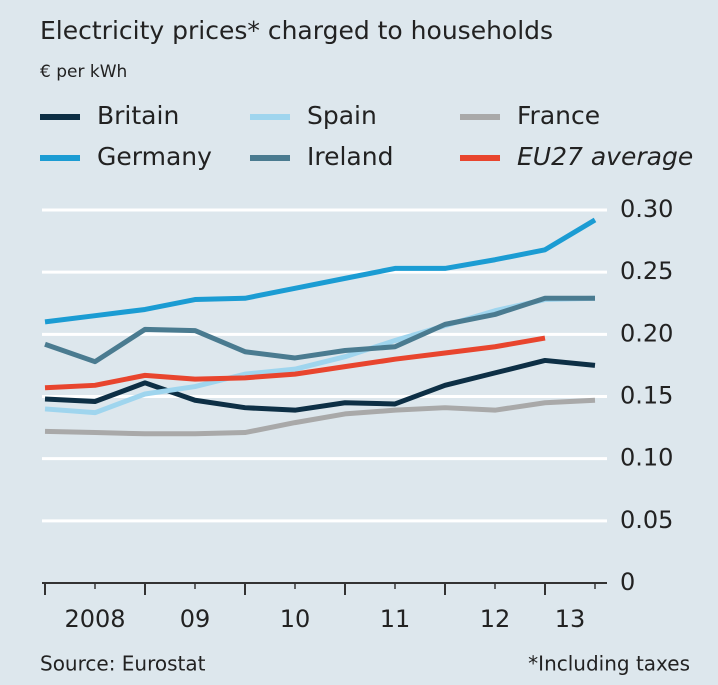  I want to click on x-tick-label: 09, so click(195, 619).